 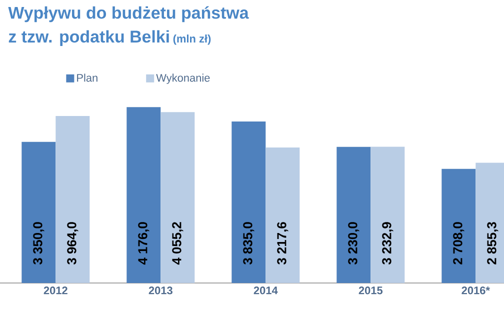 What do you see at coordinates (56, 290) in the screenshot?
I see `x-tick-label: 2012` at bounding box center [56, 290].